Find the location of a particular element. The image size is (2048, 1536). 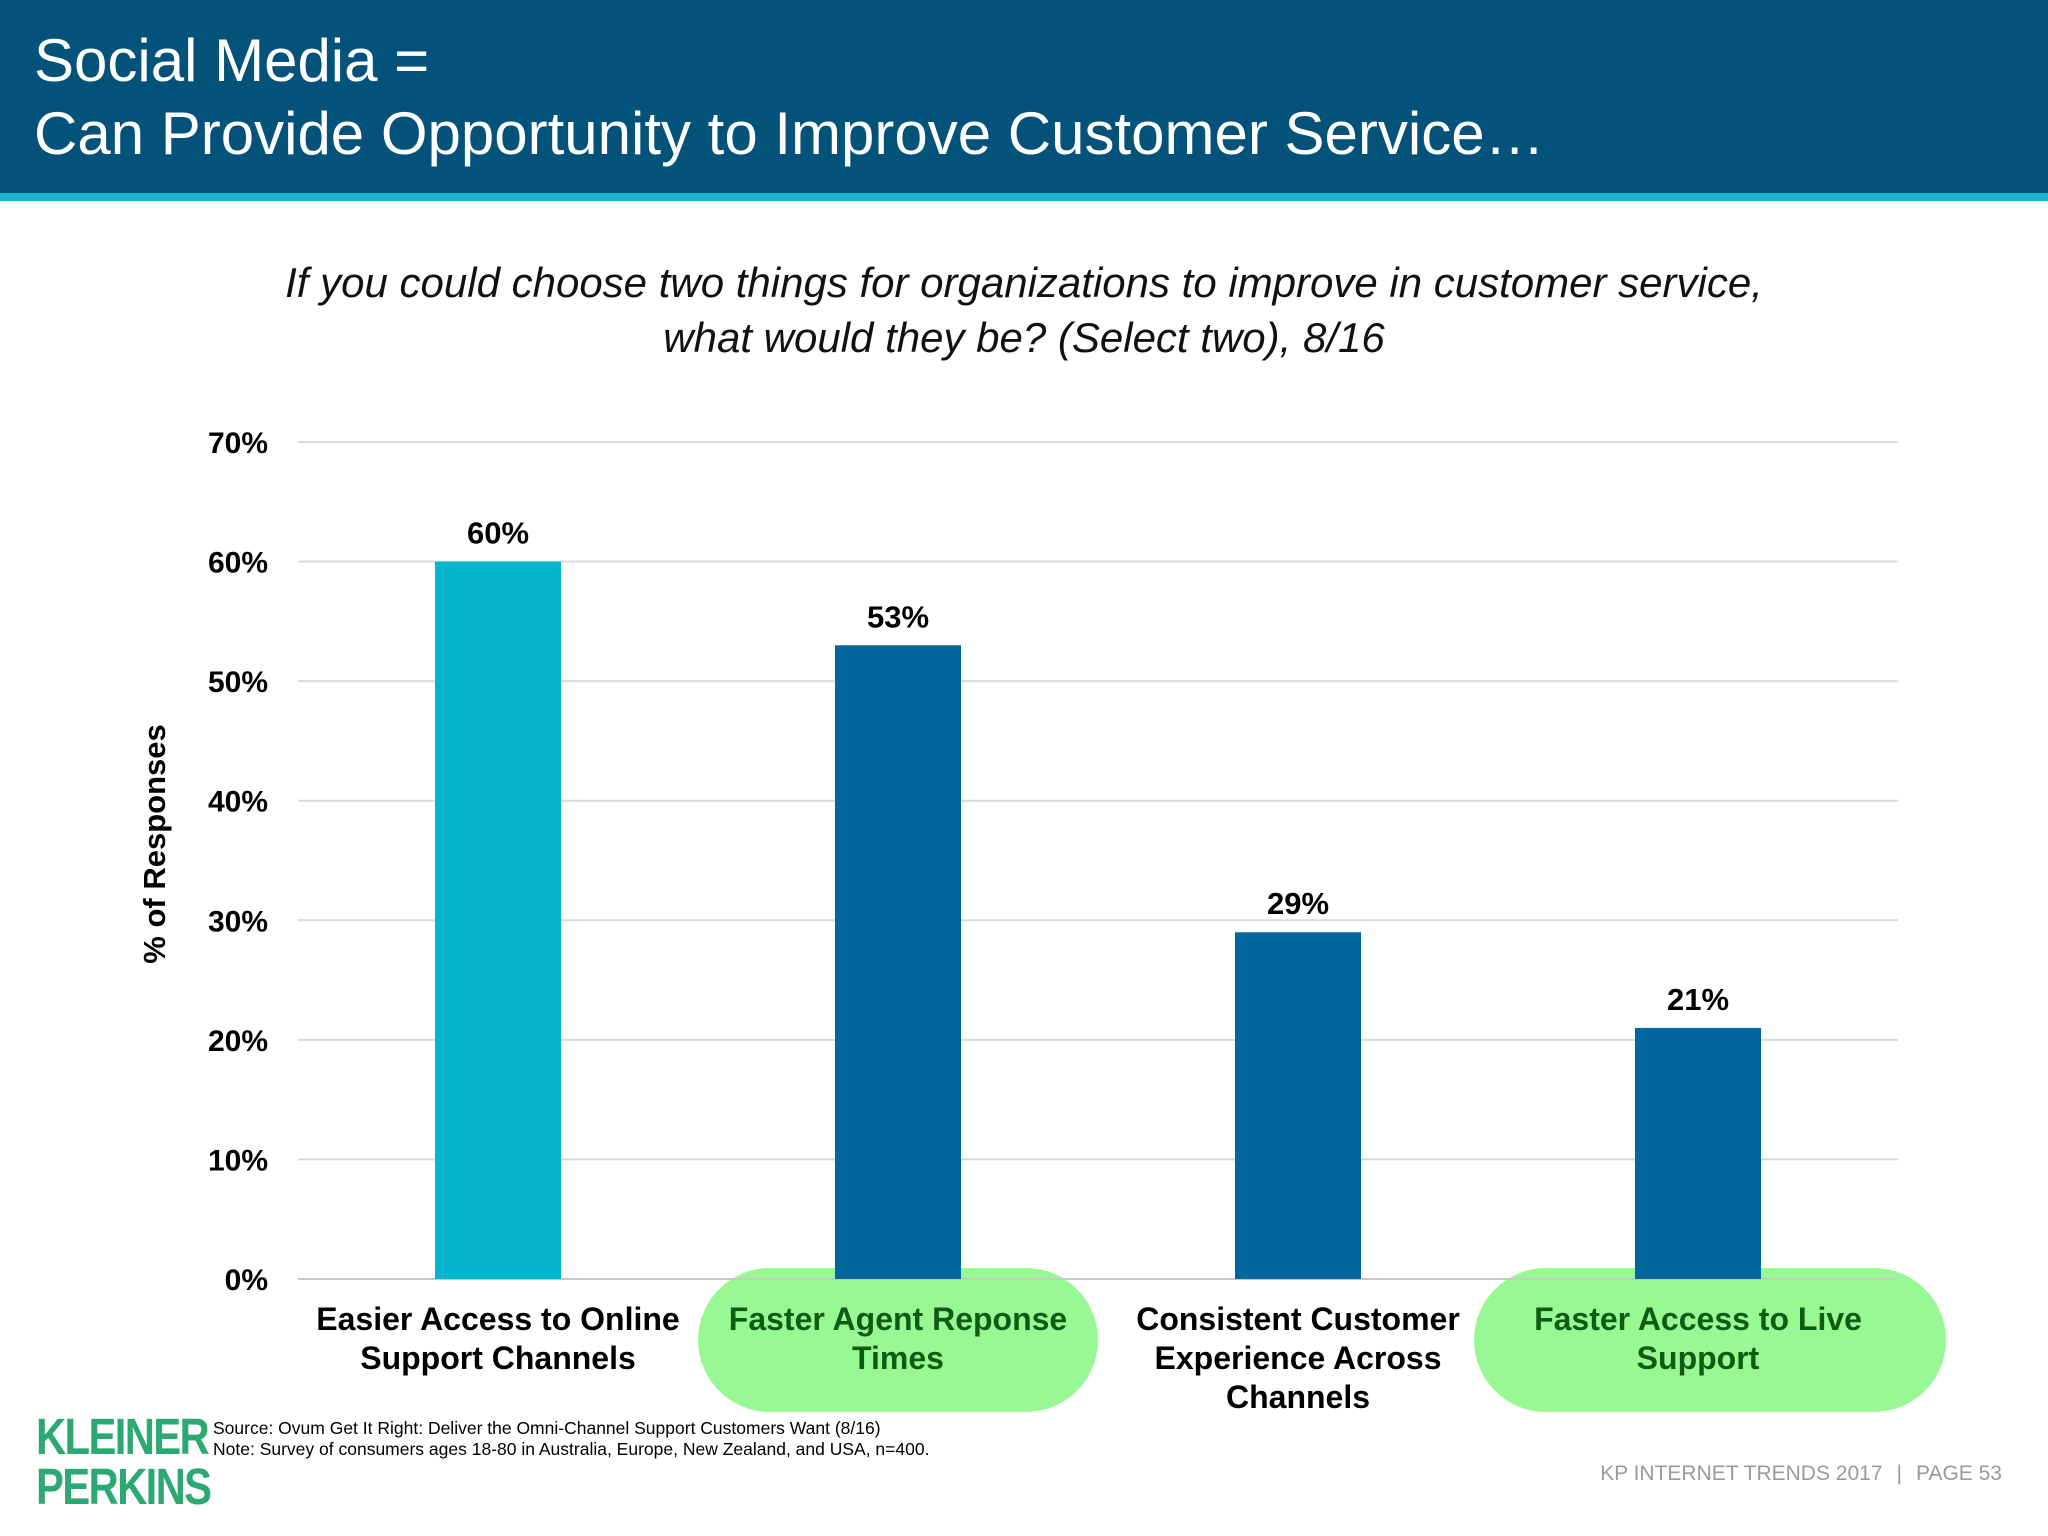

question-line-2: what would they be? (Select two), 8/16 is located at coordinates (1024, 337).